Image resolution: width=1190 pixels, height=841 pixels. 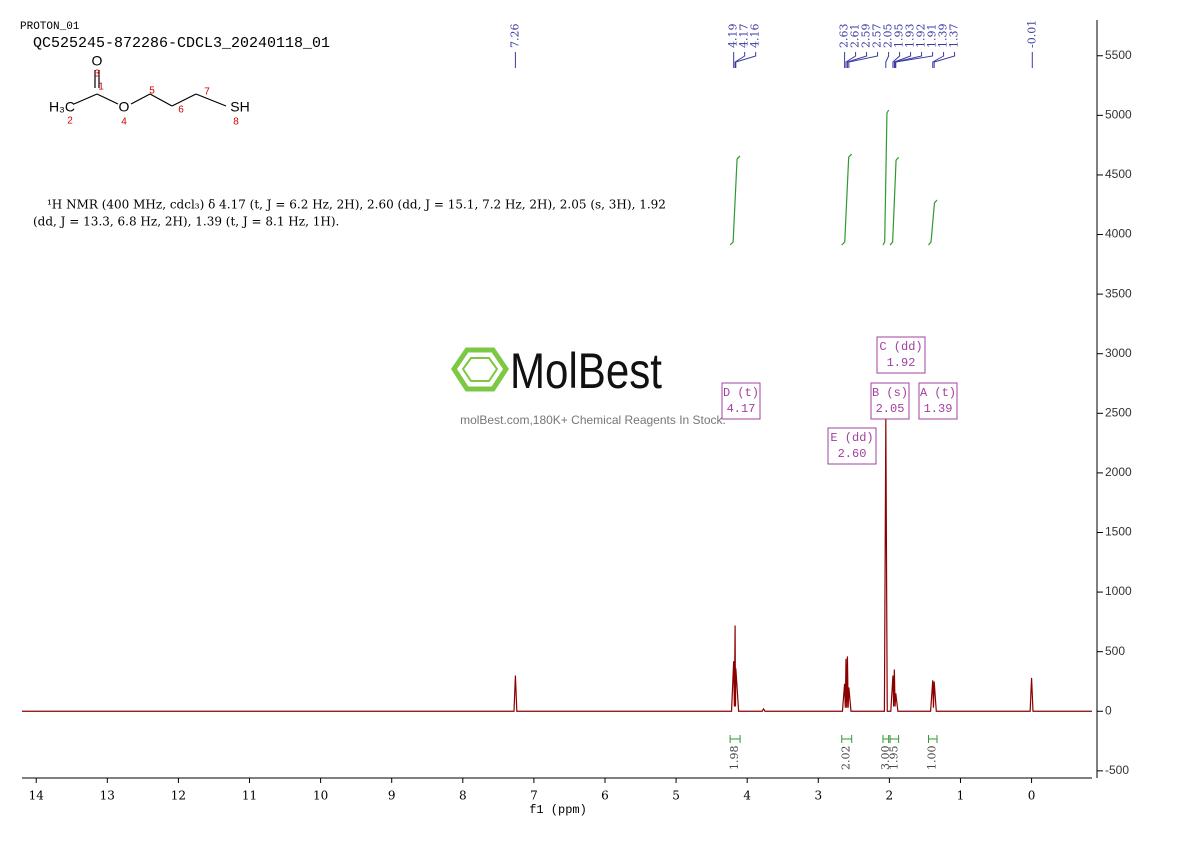 I want to click on integral-label: 2.02, so click(x=846, y=758).